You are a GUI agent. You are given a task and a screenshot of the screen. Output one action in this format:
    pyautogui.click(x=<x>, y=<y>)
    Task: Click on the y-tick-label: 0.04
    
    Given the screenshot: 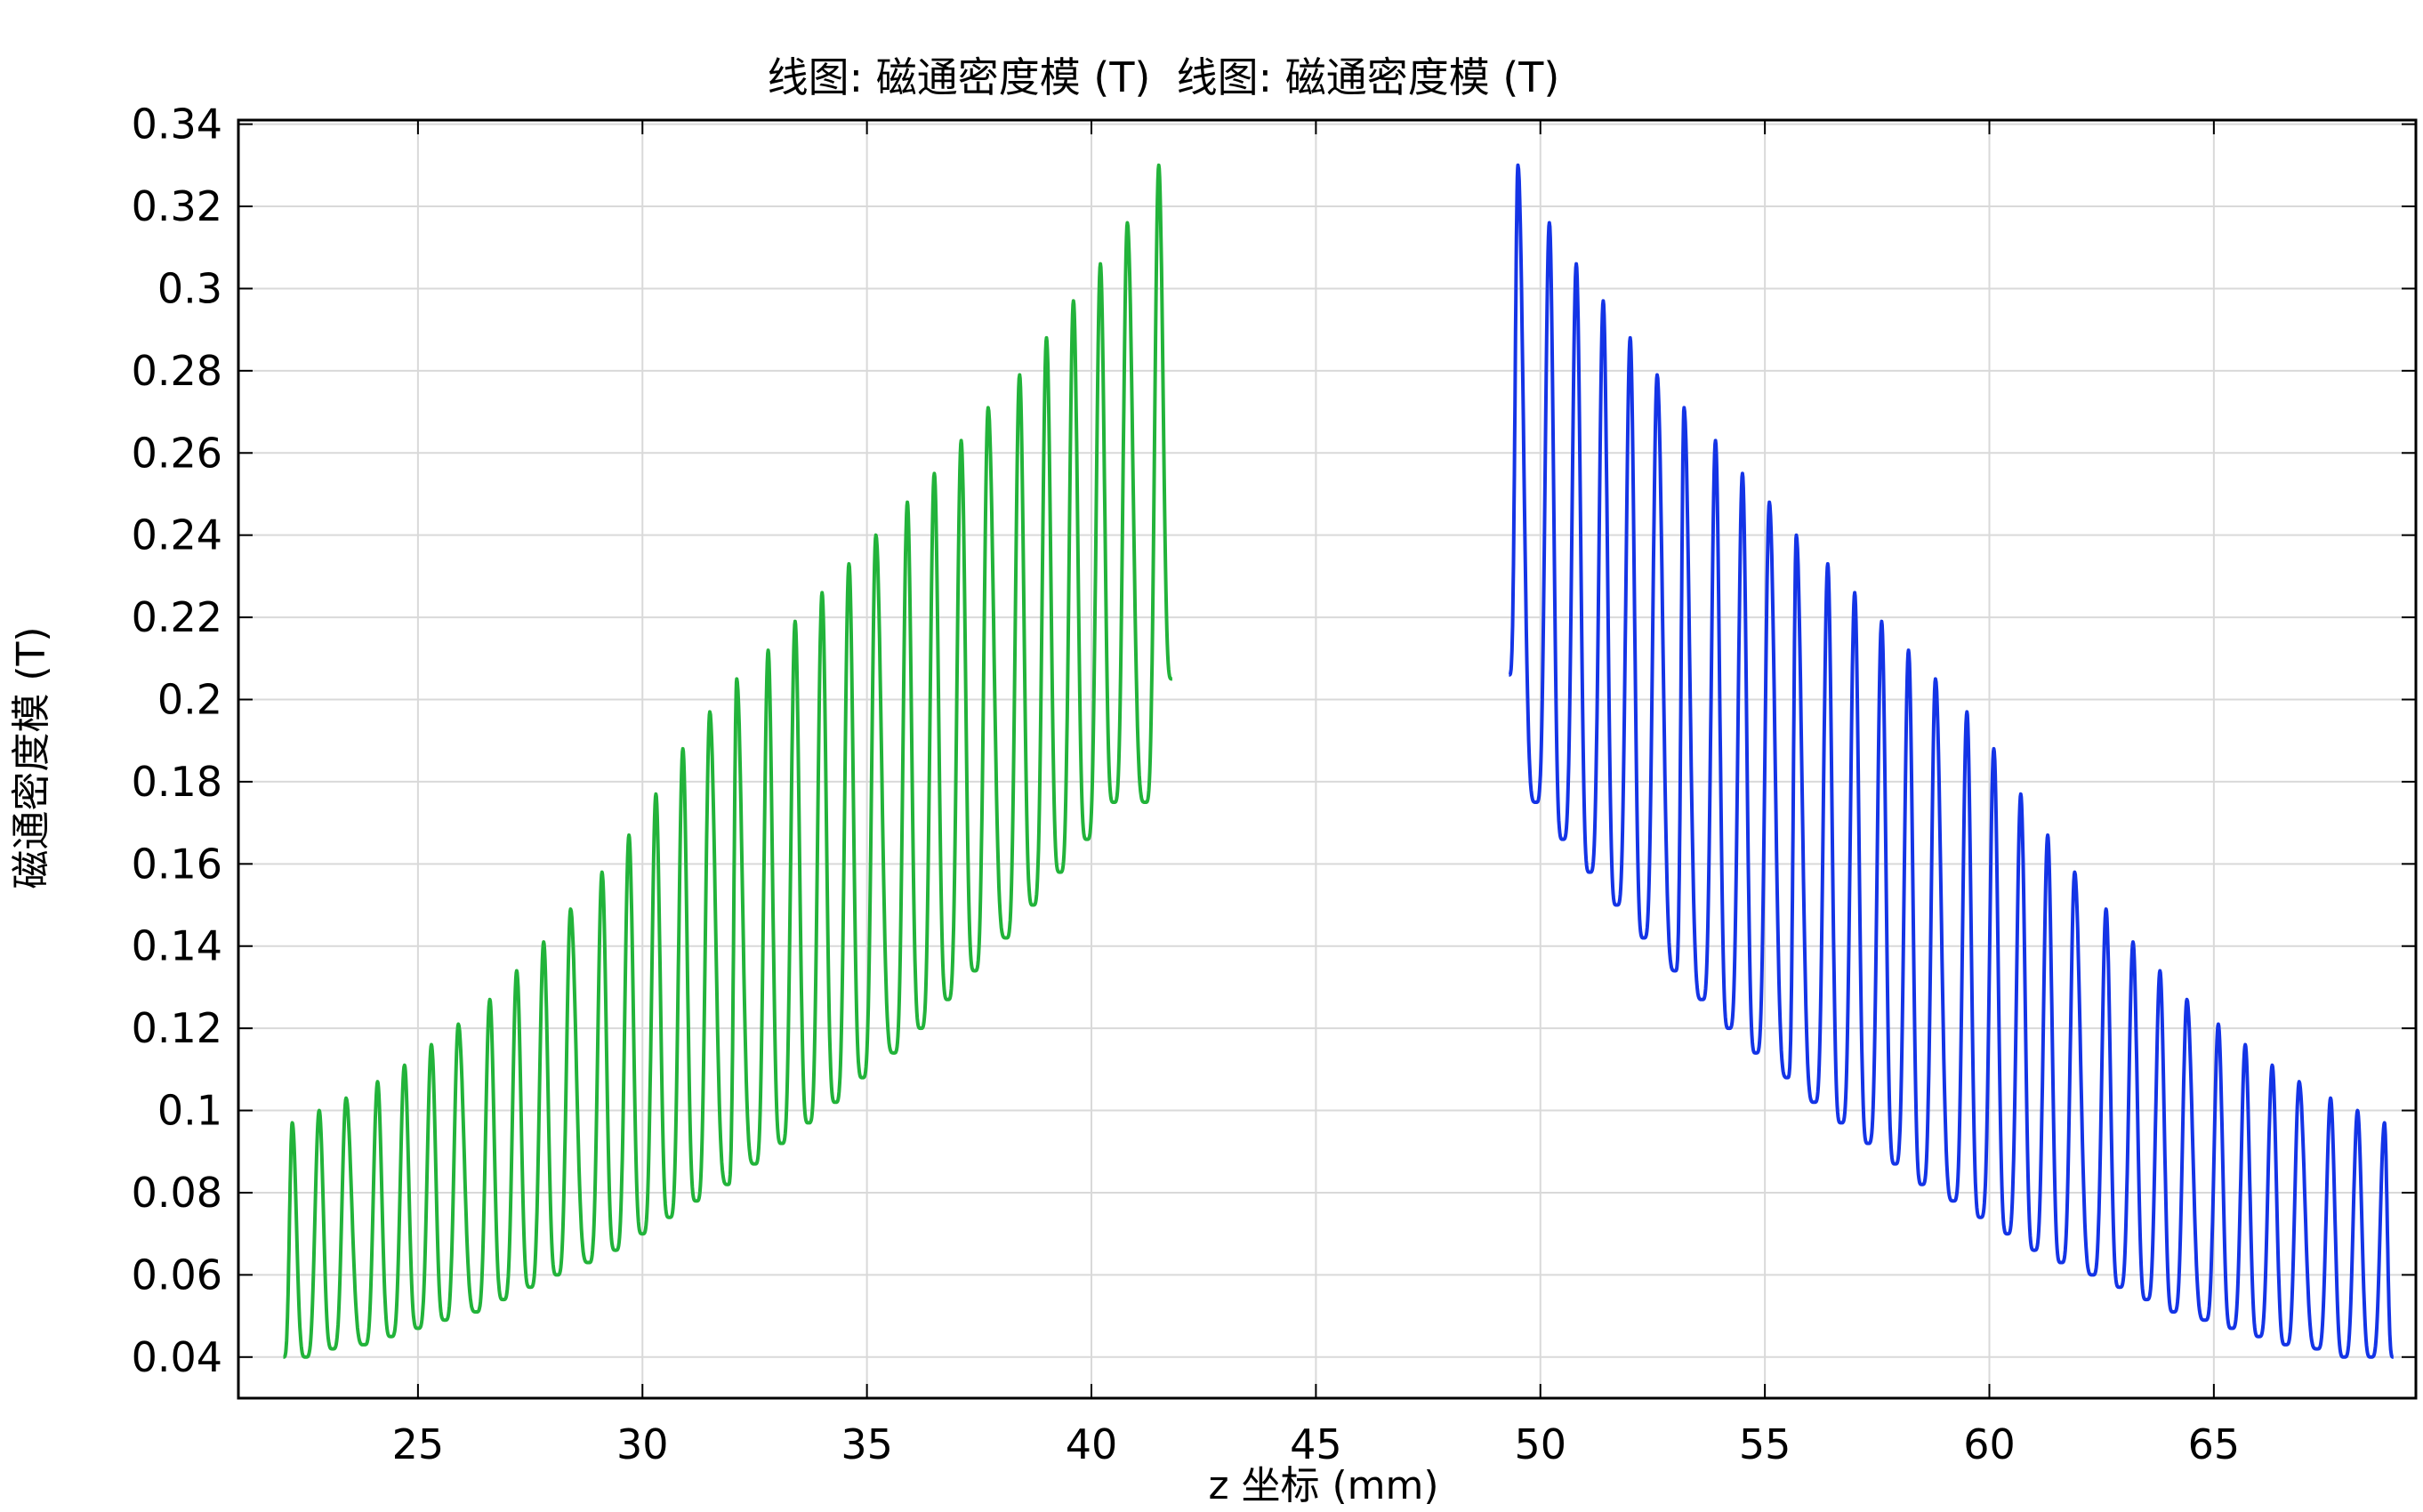 What is the action you would take?
    pyautogui.click(x=177, y=1357)
    